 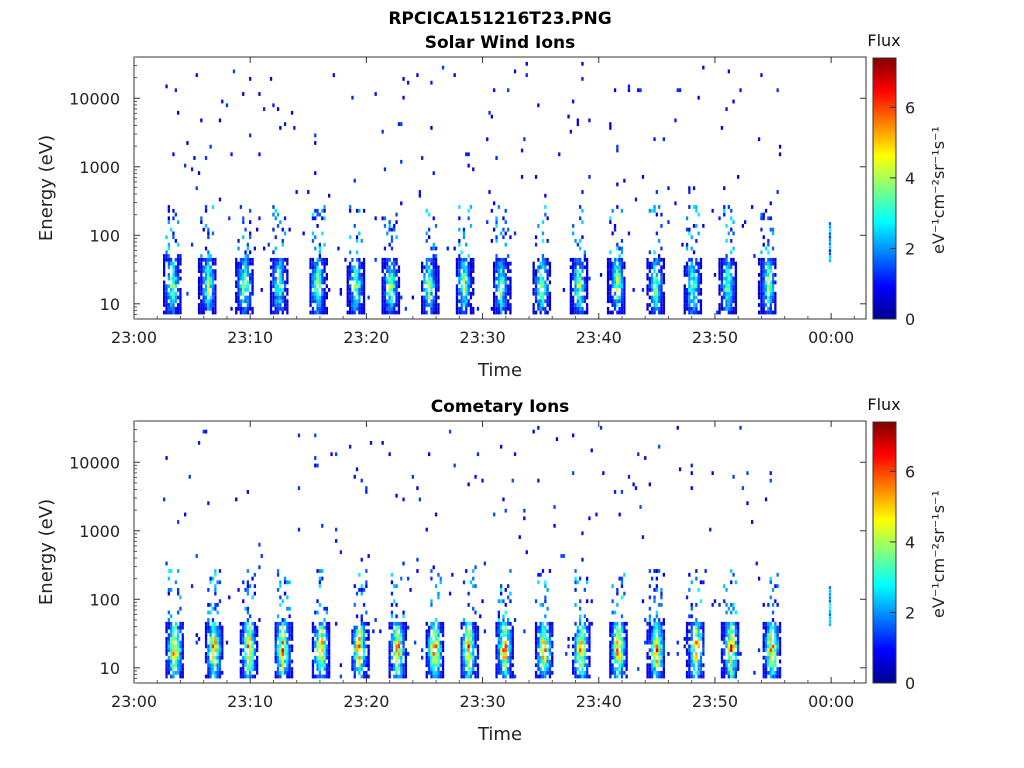 I want to click on x-tick-label: 23:00, so click(x=134, y=337).